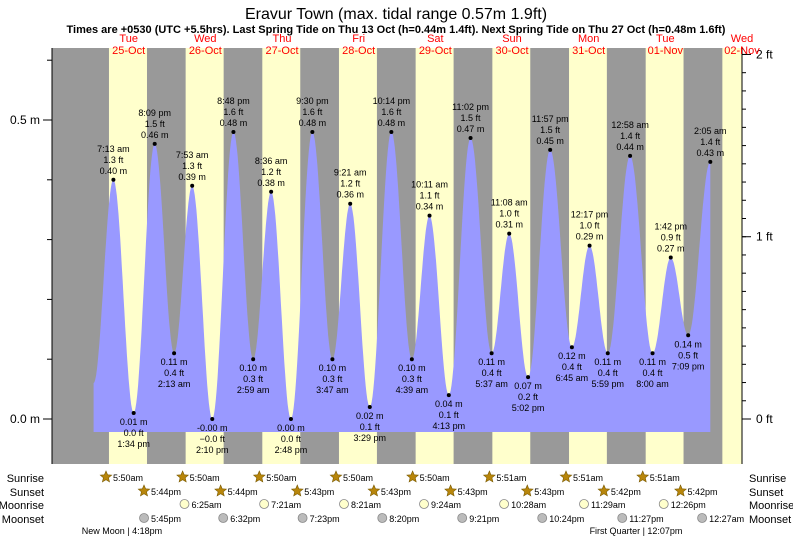  I want to click on tide-height-m: 0.34 m, so click(430, 207).